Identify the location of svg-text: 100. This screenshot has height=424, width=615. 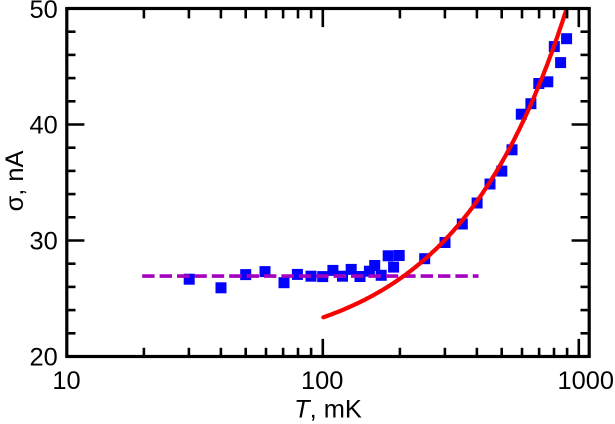
(322, 381).